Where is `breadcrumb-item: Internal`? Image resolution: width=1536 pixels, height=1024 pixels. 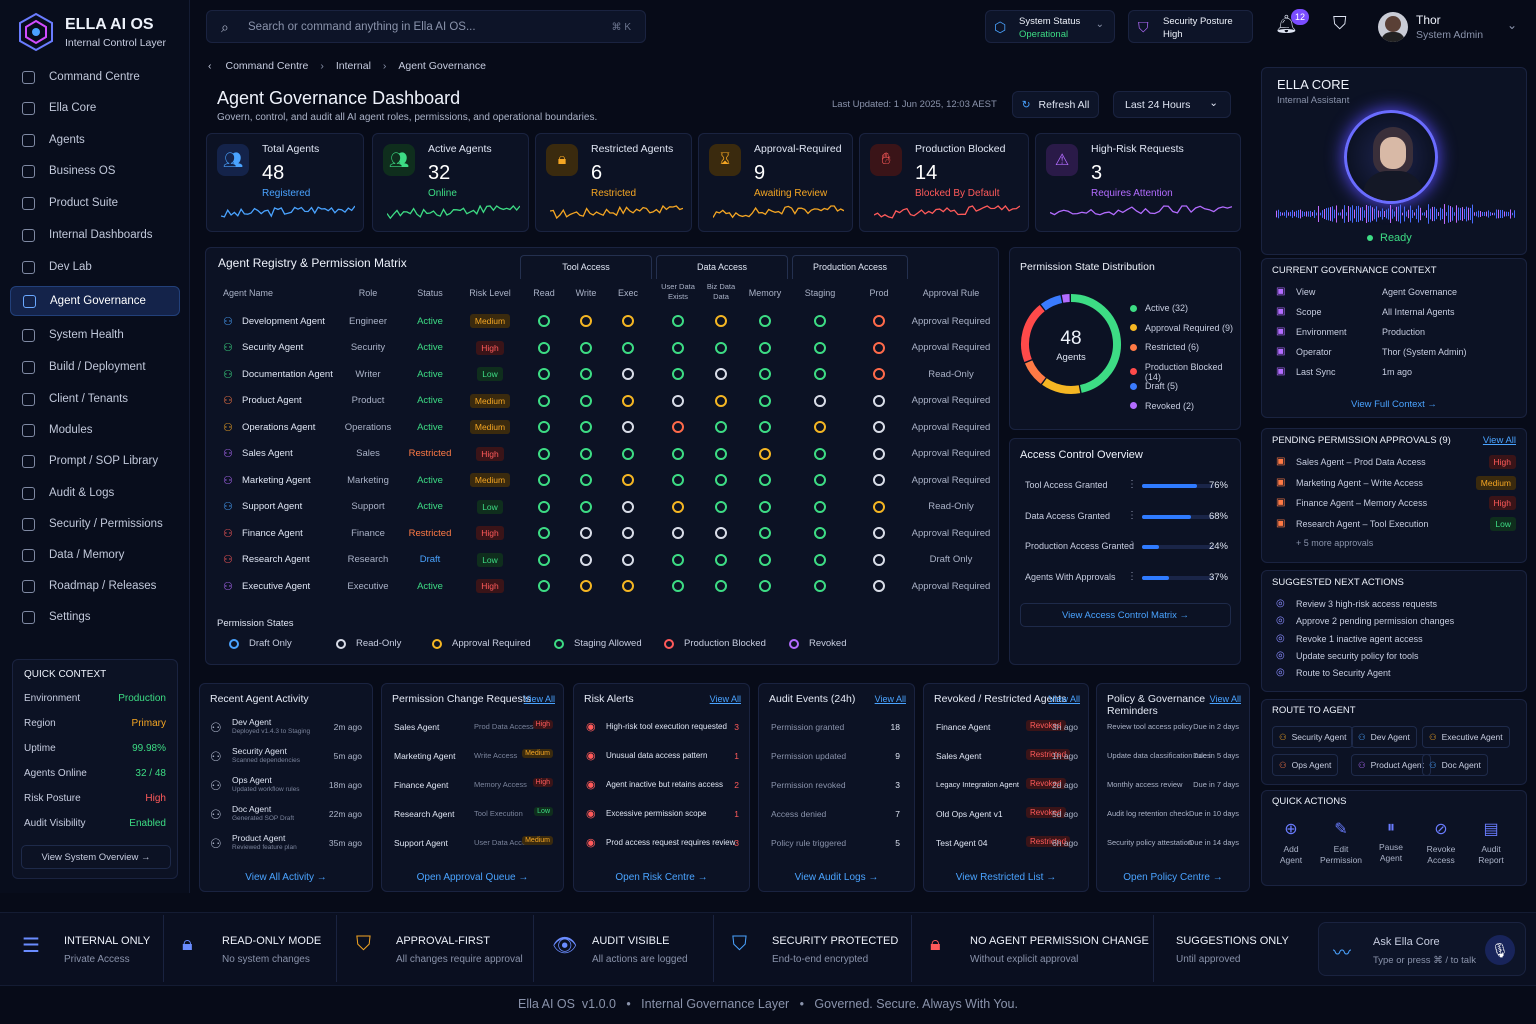
breadcrumb-item: Internal is located at coordinates (353, 66).